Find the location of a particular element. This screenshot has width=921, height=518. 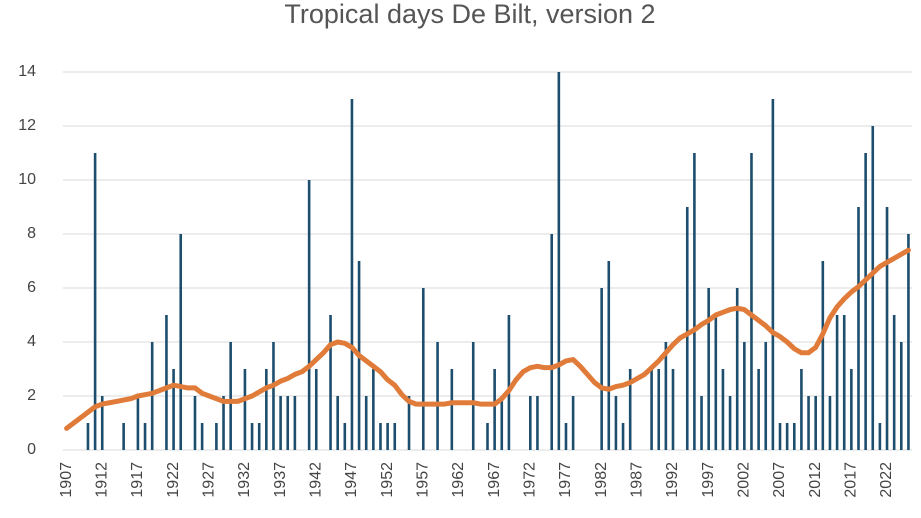

x-tick-label: 1937 is located at coordinates (280, 480).